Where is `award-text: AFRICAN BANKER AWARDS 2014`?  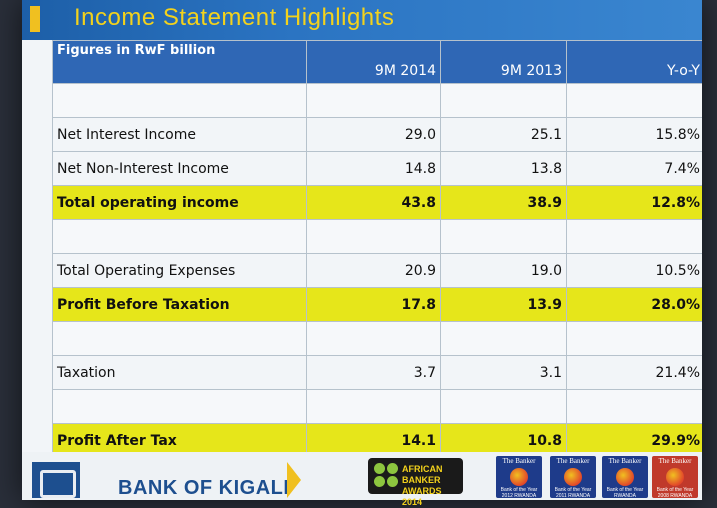
award-text: AFRICAN BANKER AWARDS 2014 is located at coordinates (432, 486).